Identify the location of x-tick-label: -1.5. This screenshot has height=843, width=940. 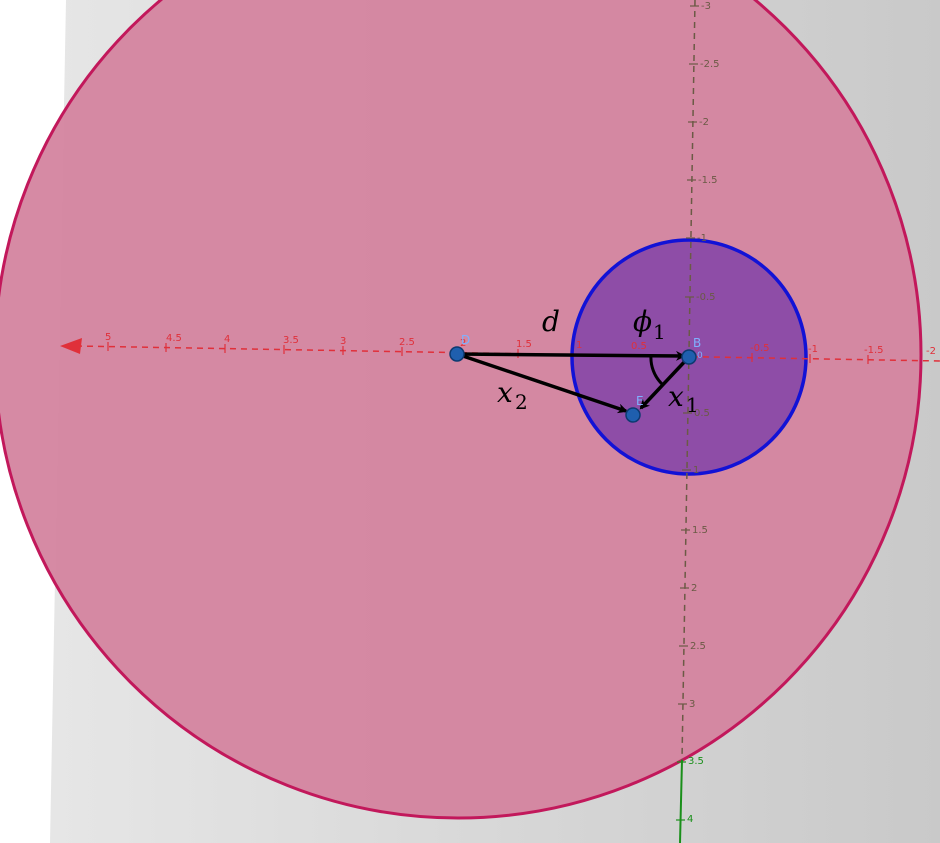
(874, 350).